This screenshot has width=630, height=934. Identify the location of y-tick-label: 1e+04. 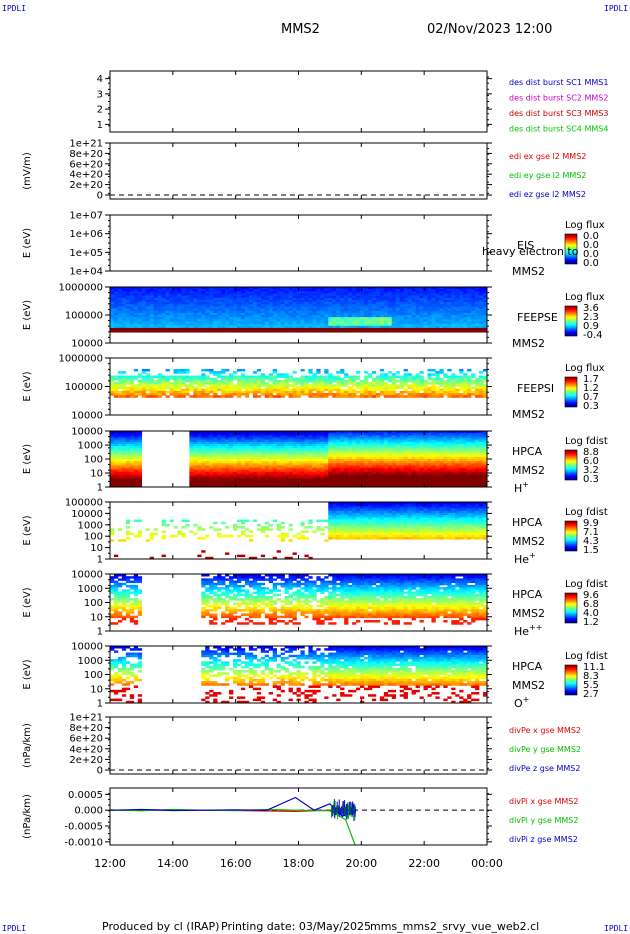
(86, 272).